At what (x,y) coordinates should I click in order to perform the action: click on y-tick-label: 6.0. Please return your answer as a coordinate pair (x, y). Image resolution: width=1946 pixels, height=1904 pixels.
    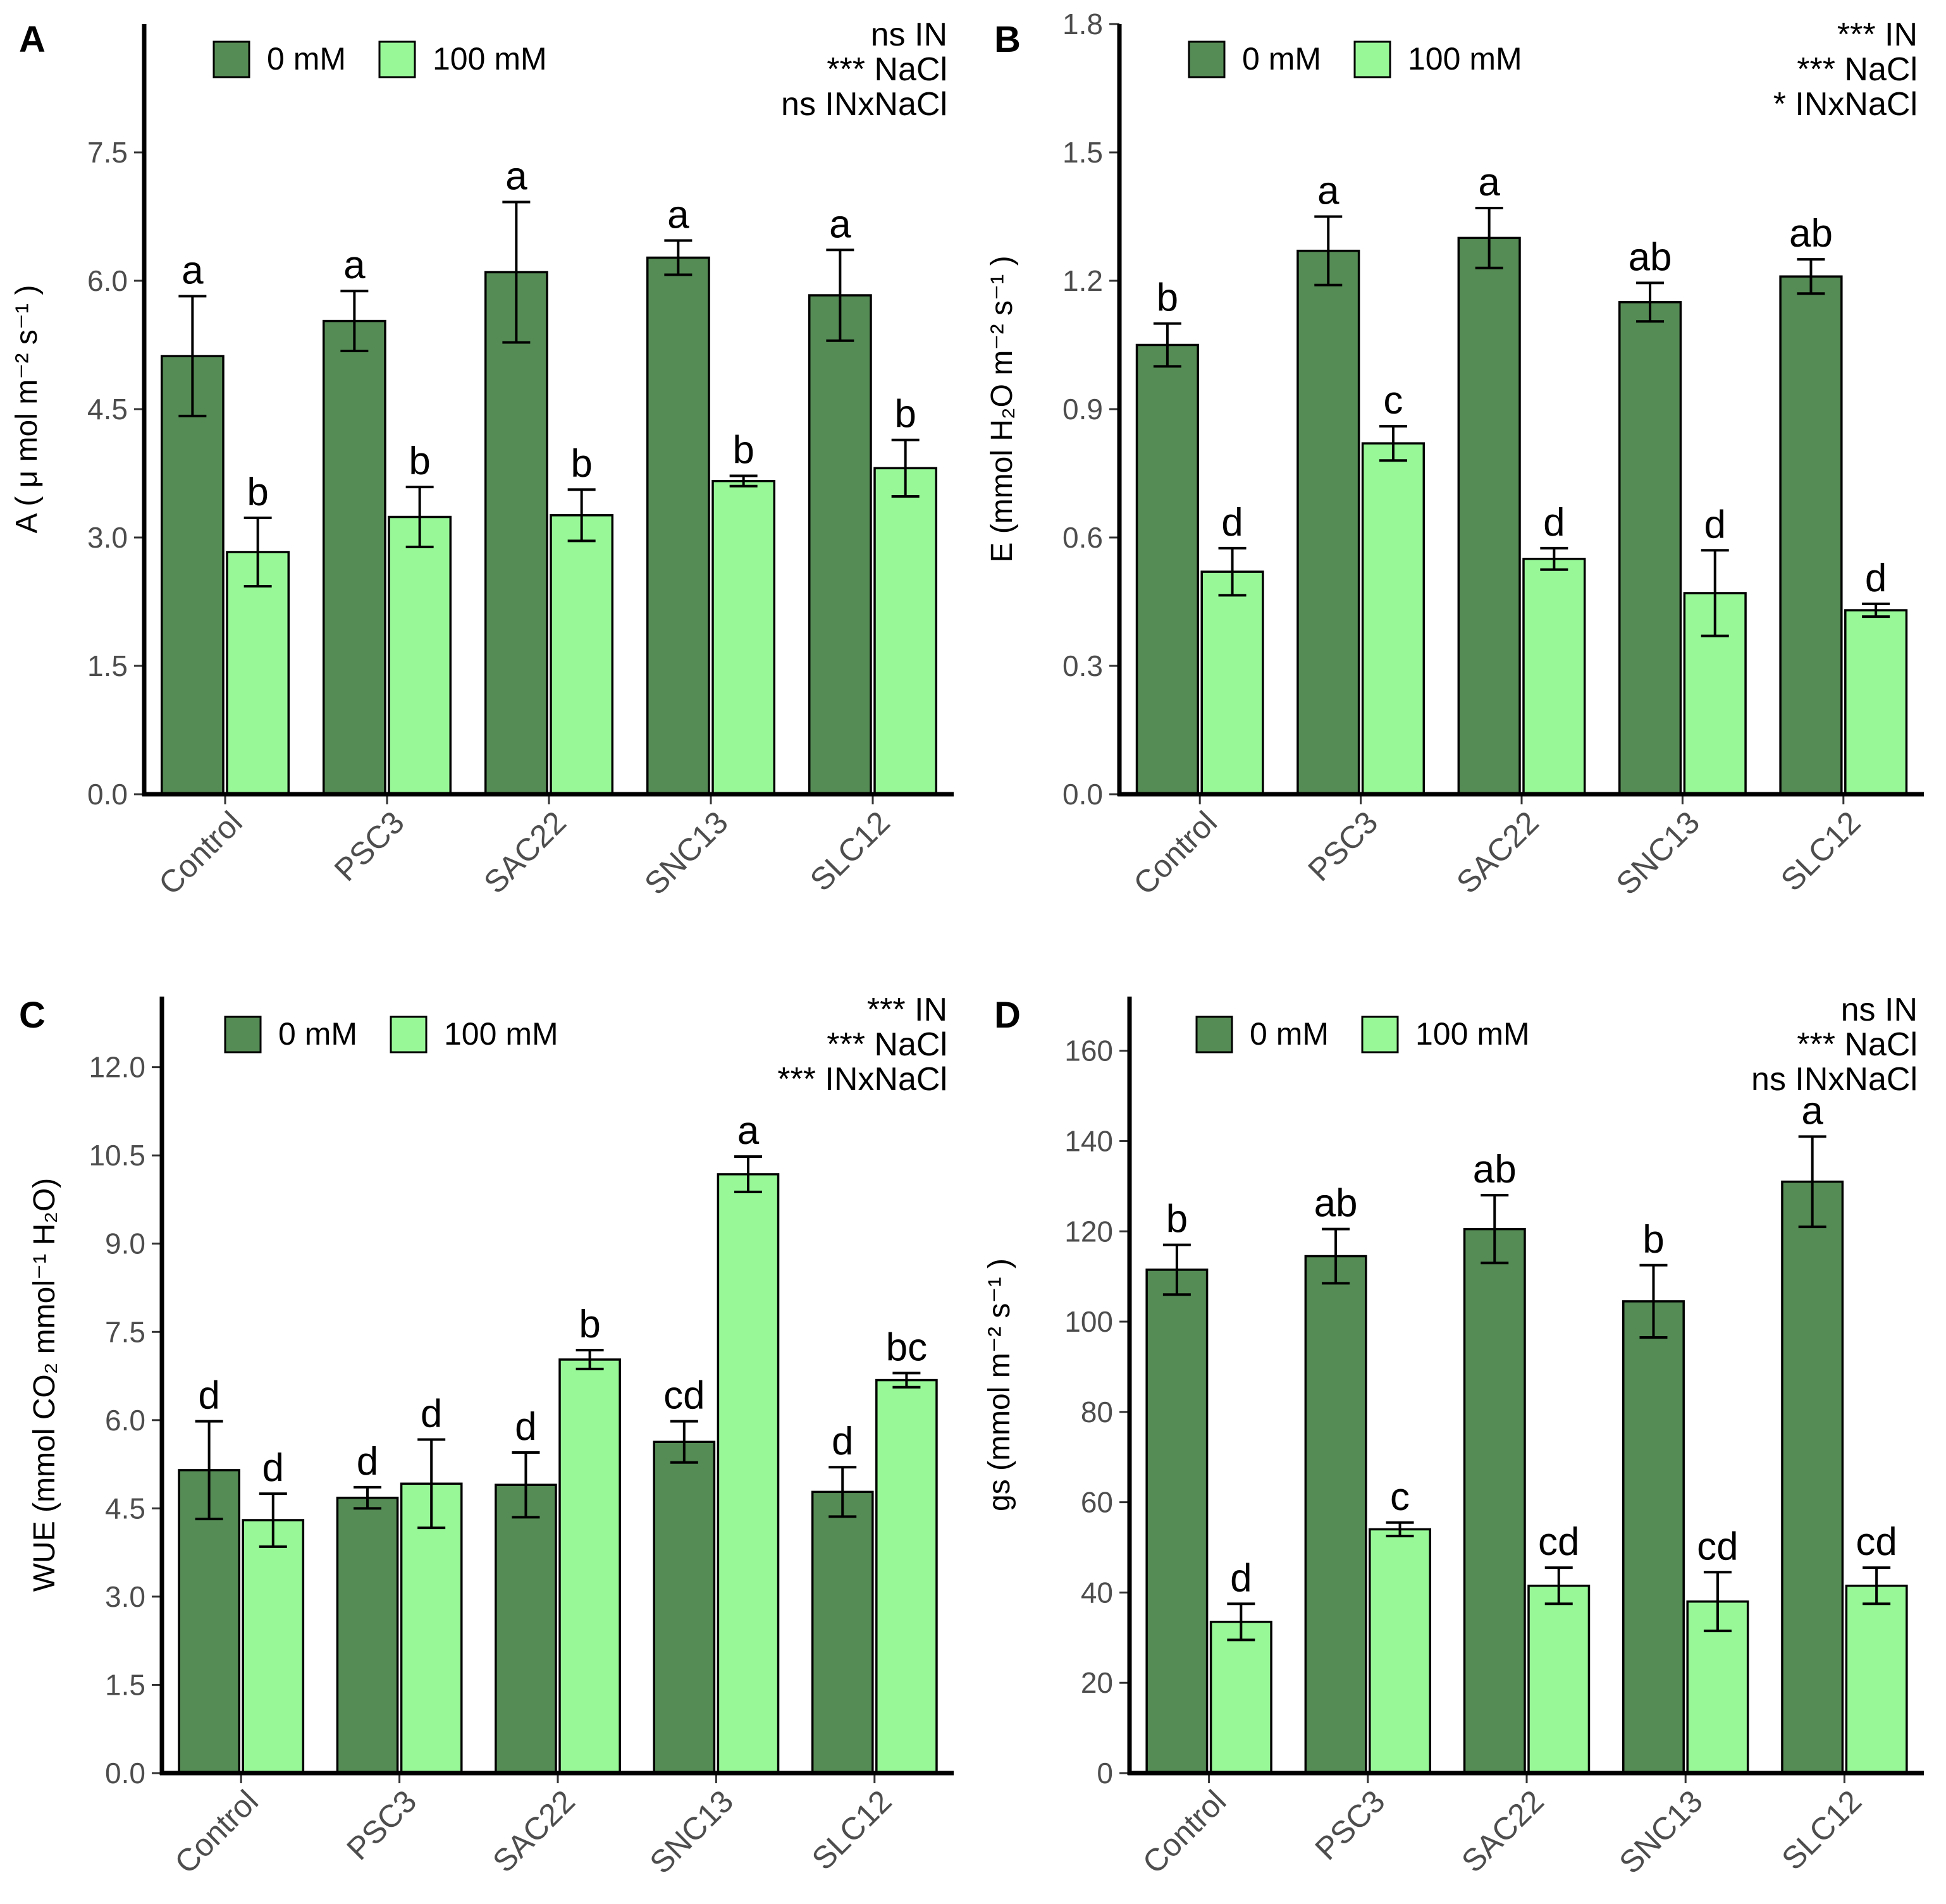
    Looking at the image, I should click on (108, 280).